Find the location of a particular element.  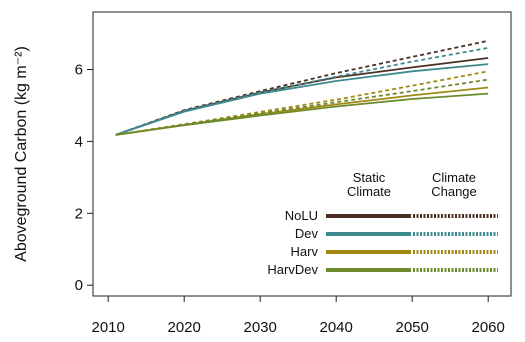

legend-header-change: Change is located at coordinates (454, 191).